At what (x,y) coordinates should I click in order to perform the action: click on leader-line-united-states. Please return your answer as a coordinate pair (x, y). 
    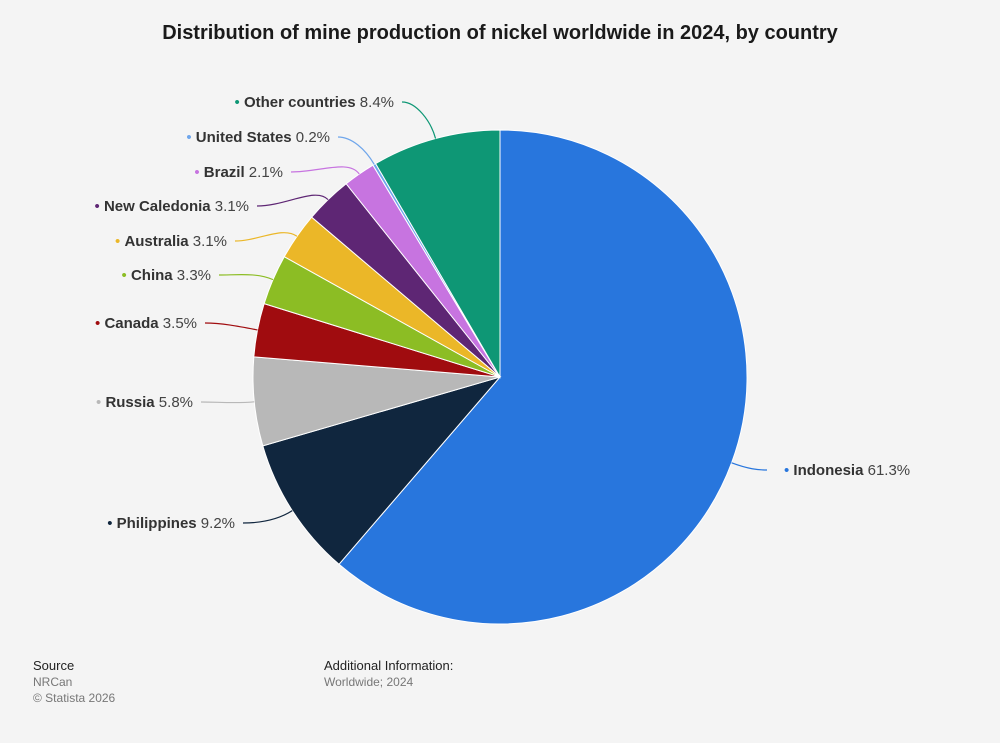
    Looking at the image, I should click on (356, 150).